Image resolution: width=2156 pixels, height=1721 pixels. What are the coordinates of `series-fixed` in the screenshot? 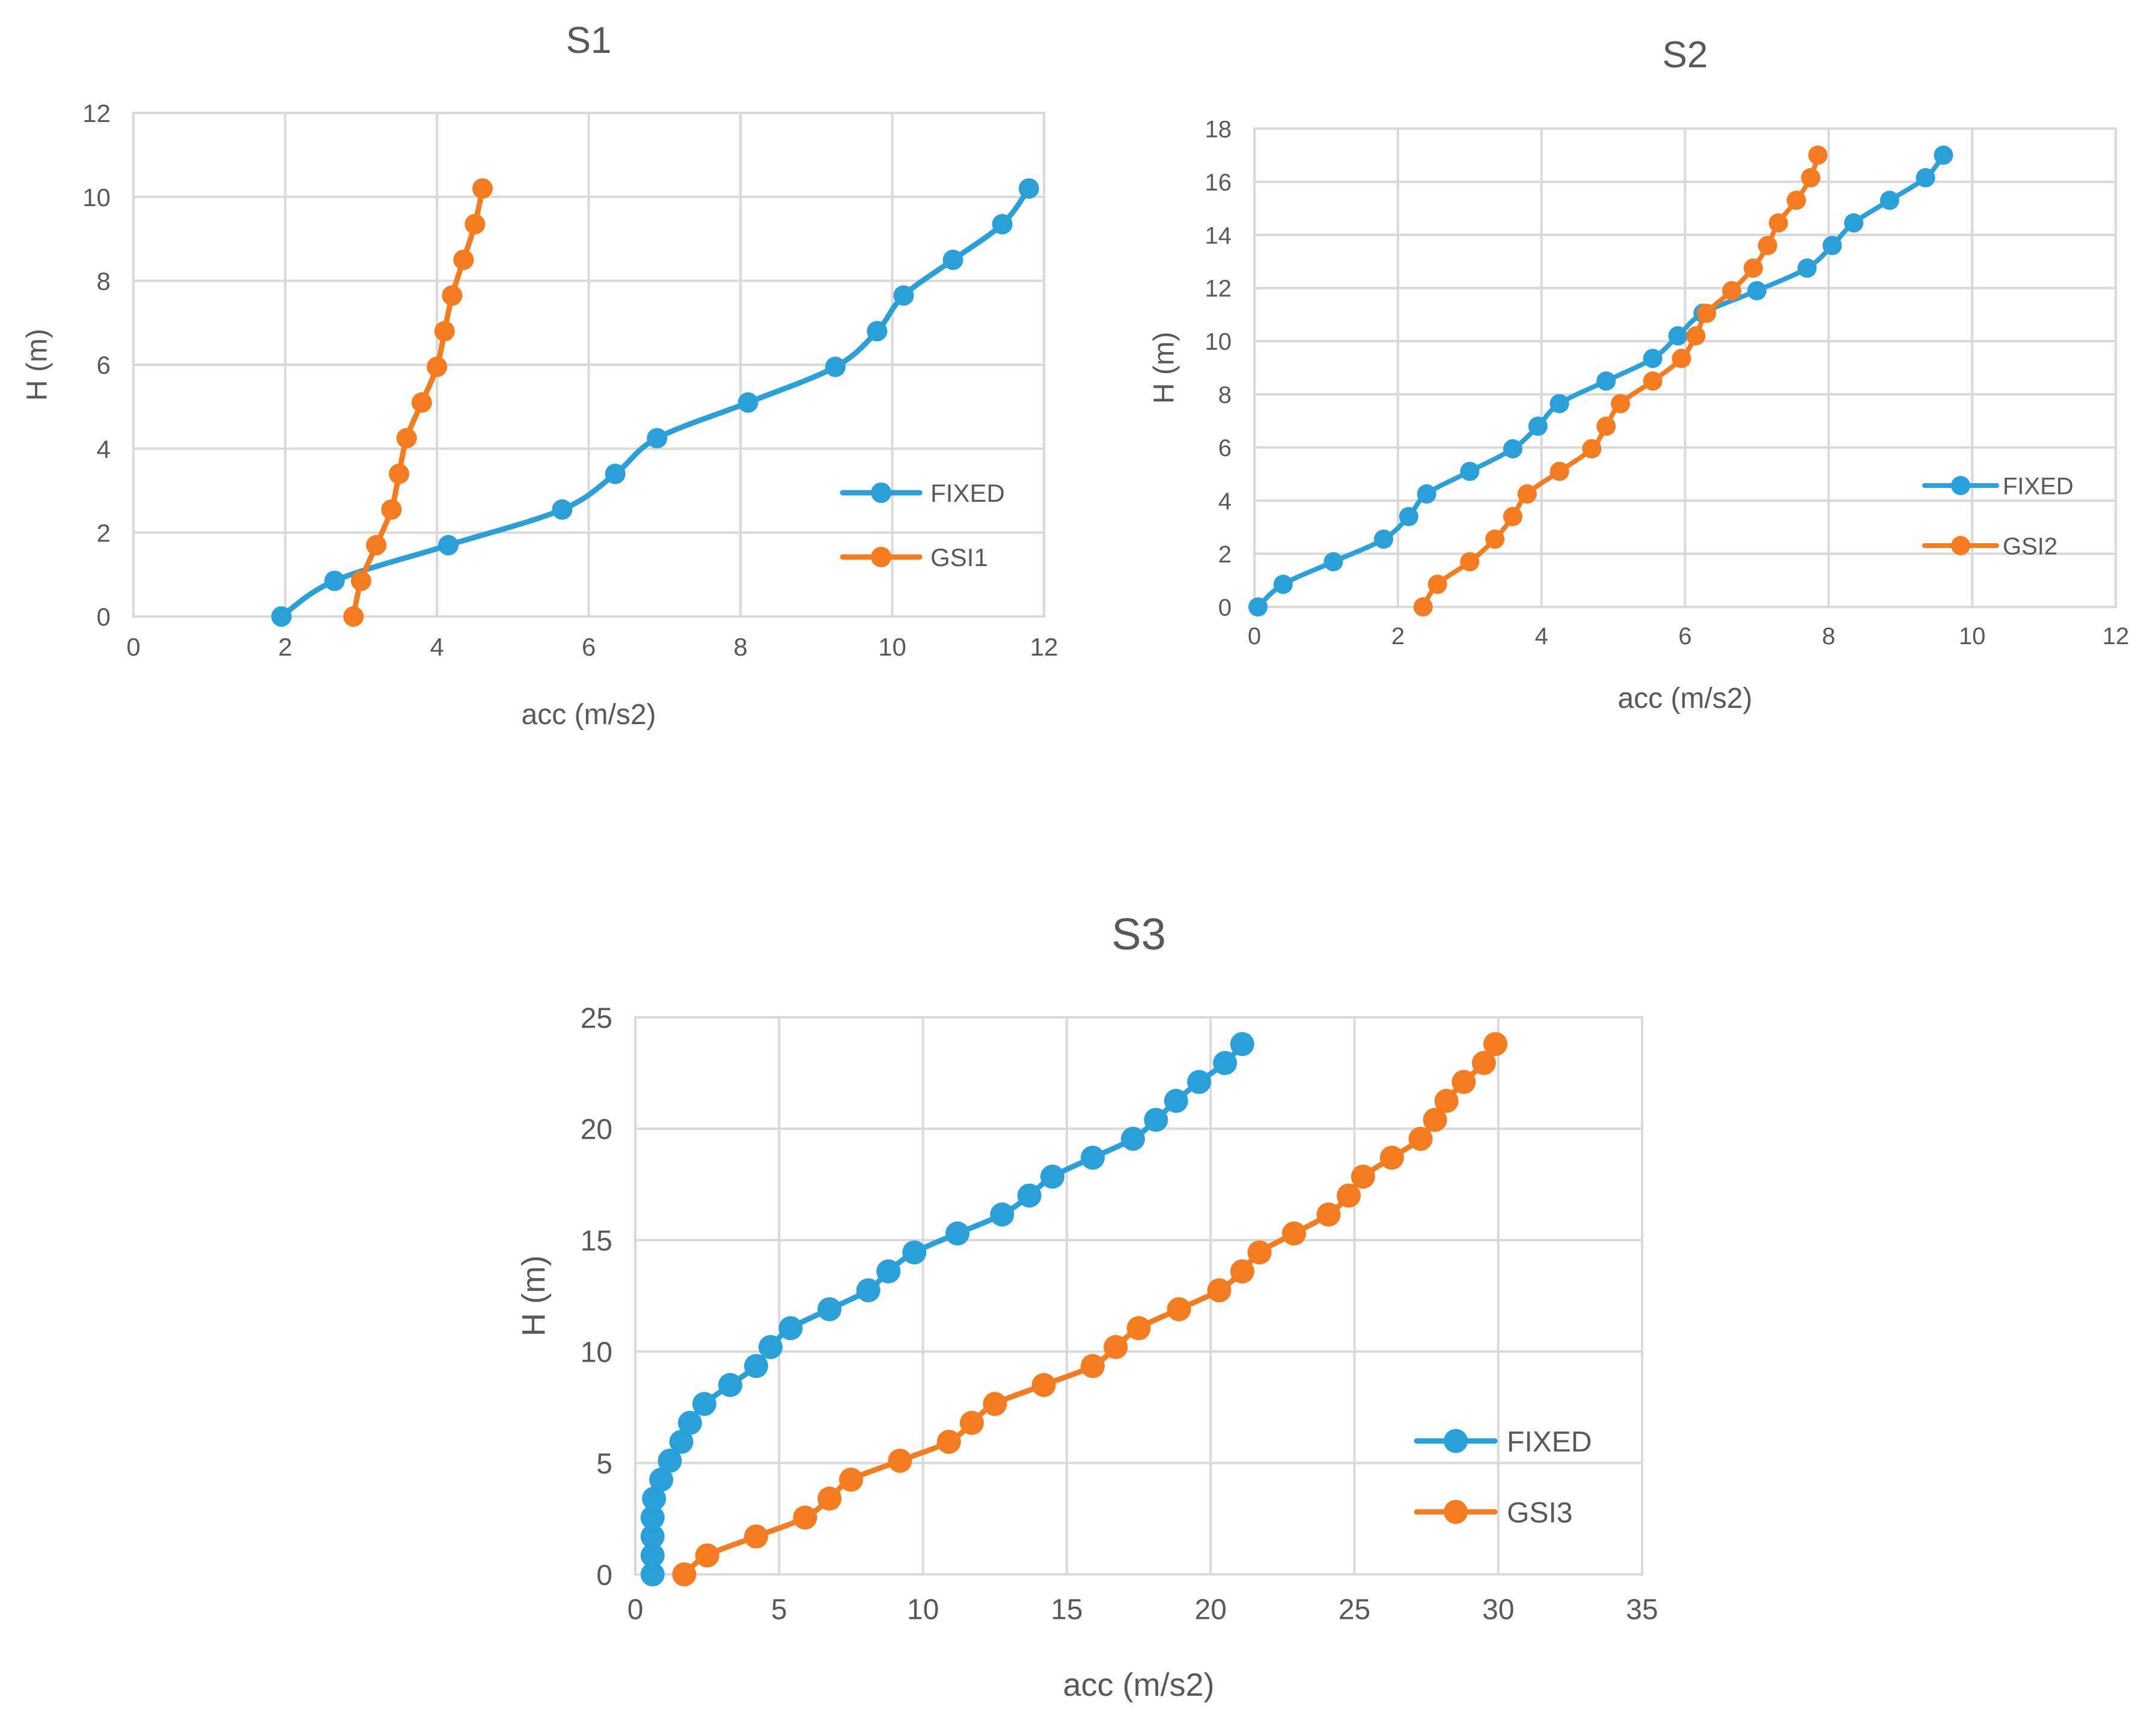 It's located at (947, 1309).